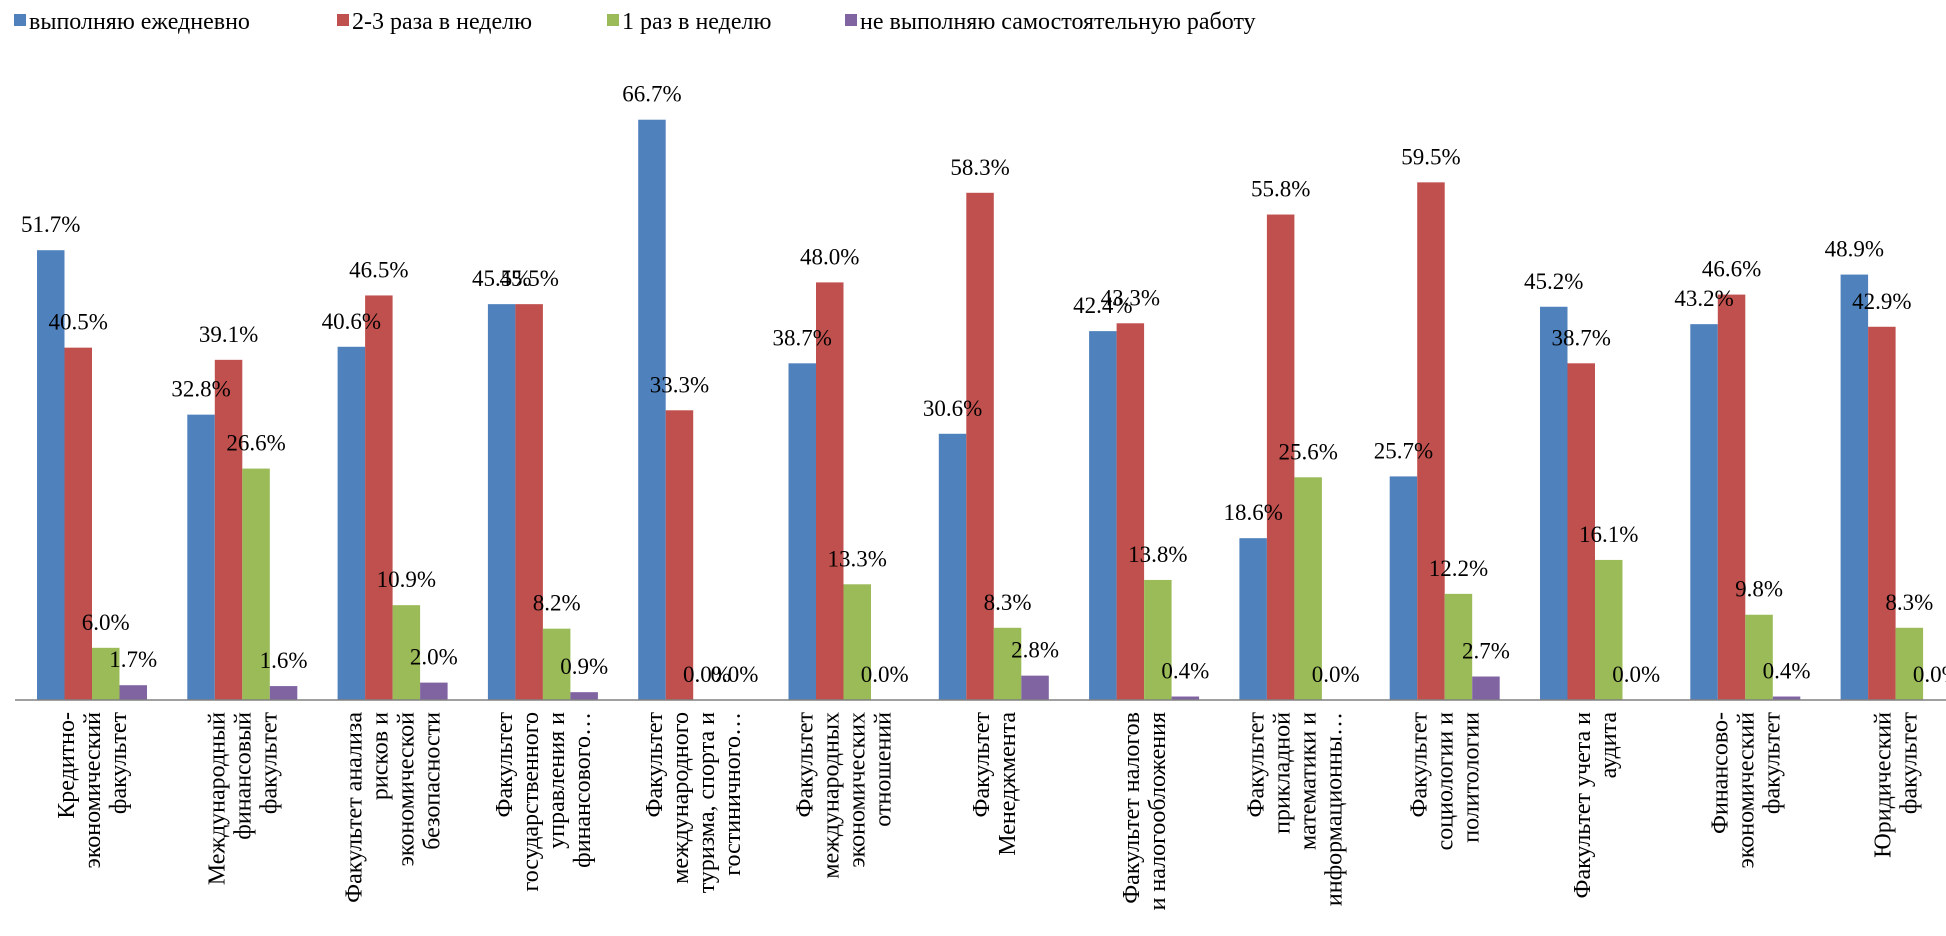  I want to click on data-label-1-10: 38.7%, so click(1581, 337).